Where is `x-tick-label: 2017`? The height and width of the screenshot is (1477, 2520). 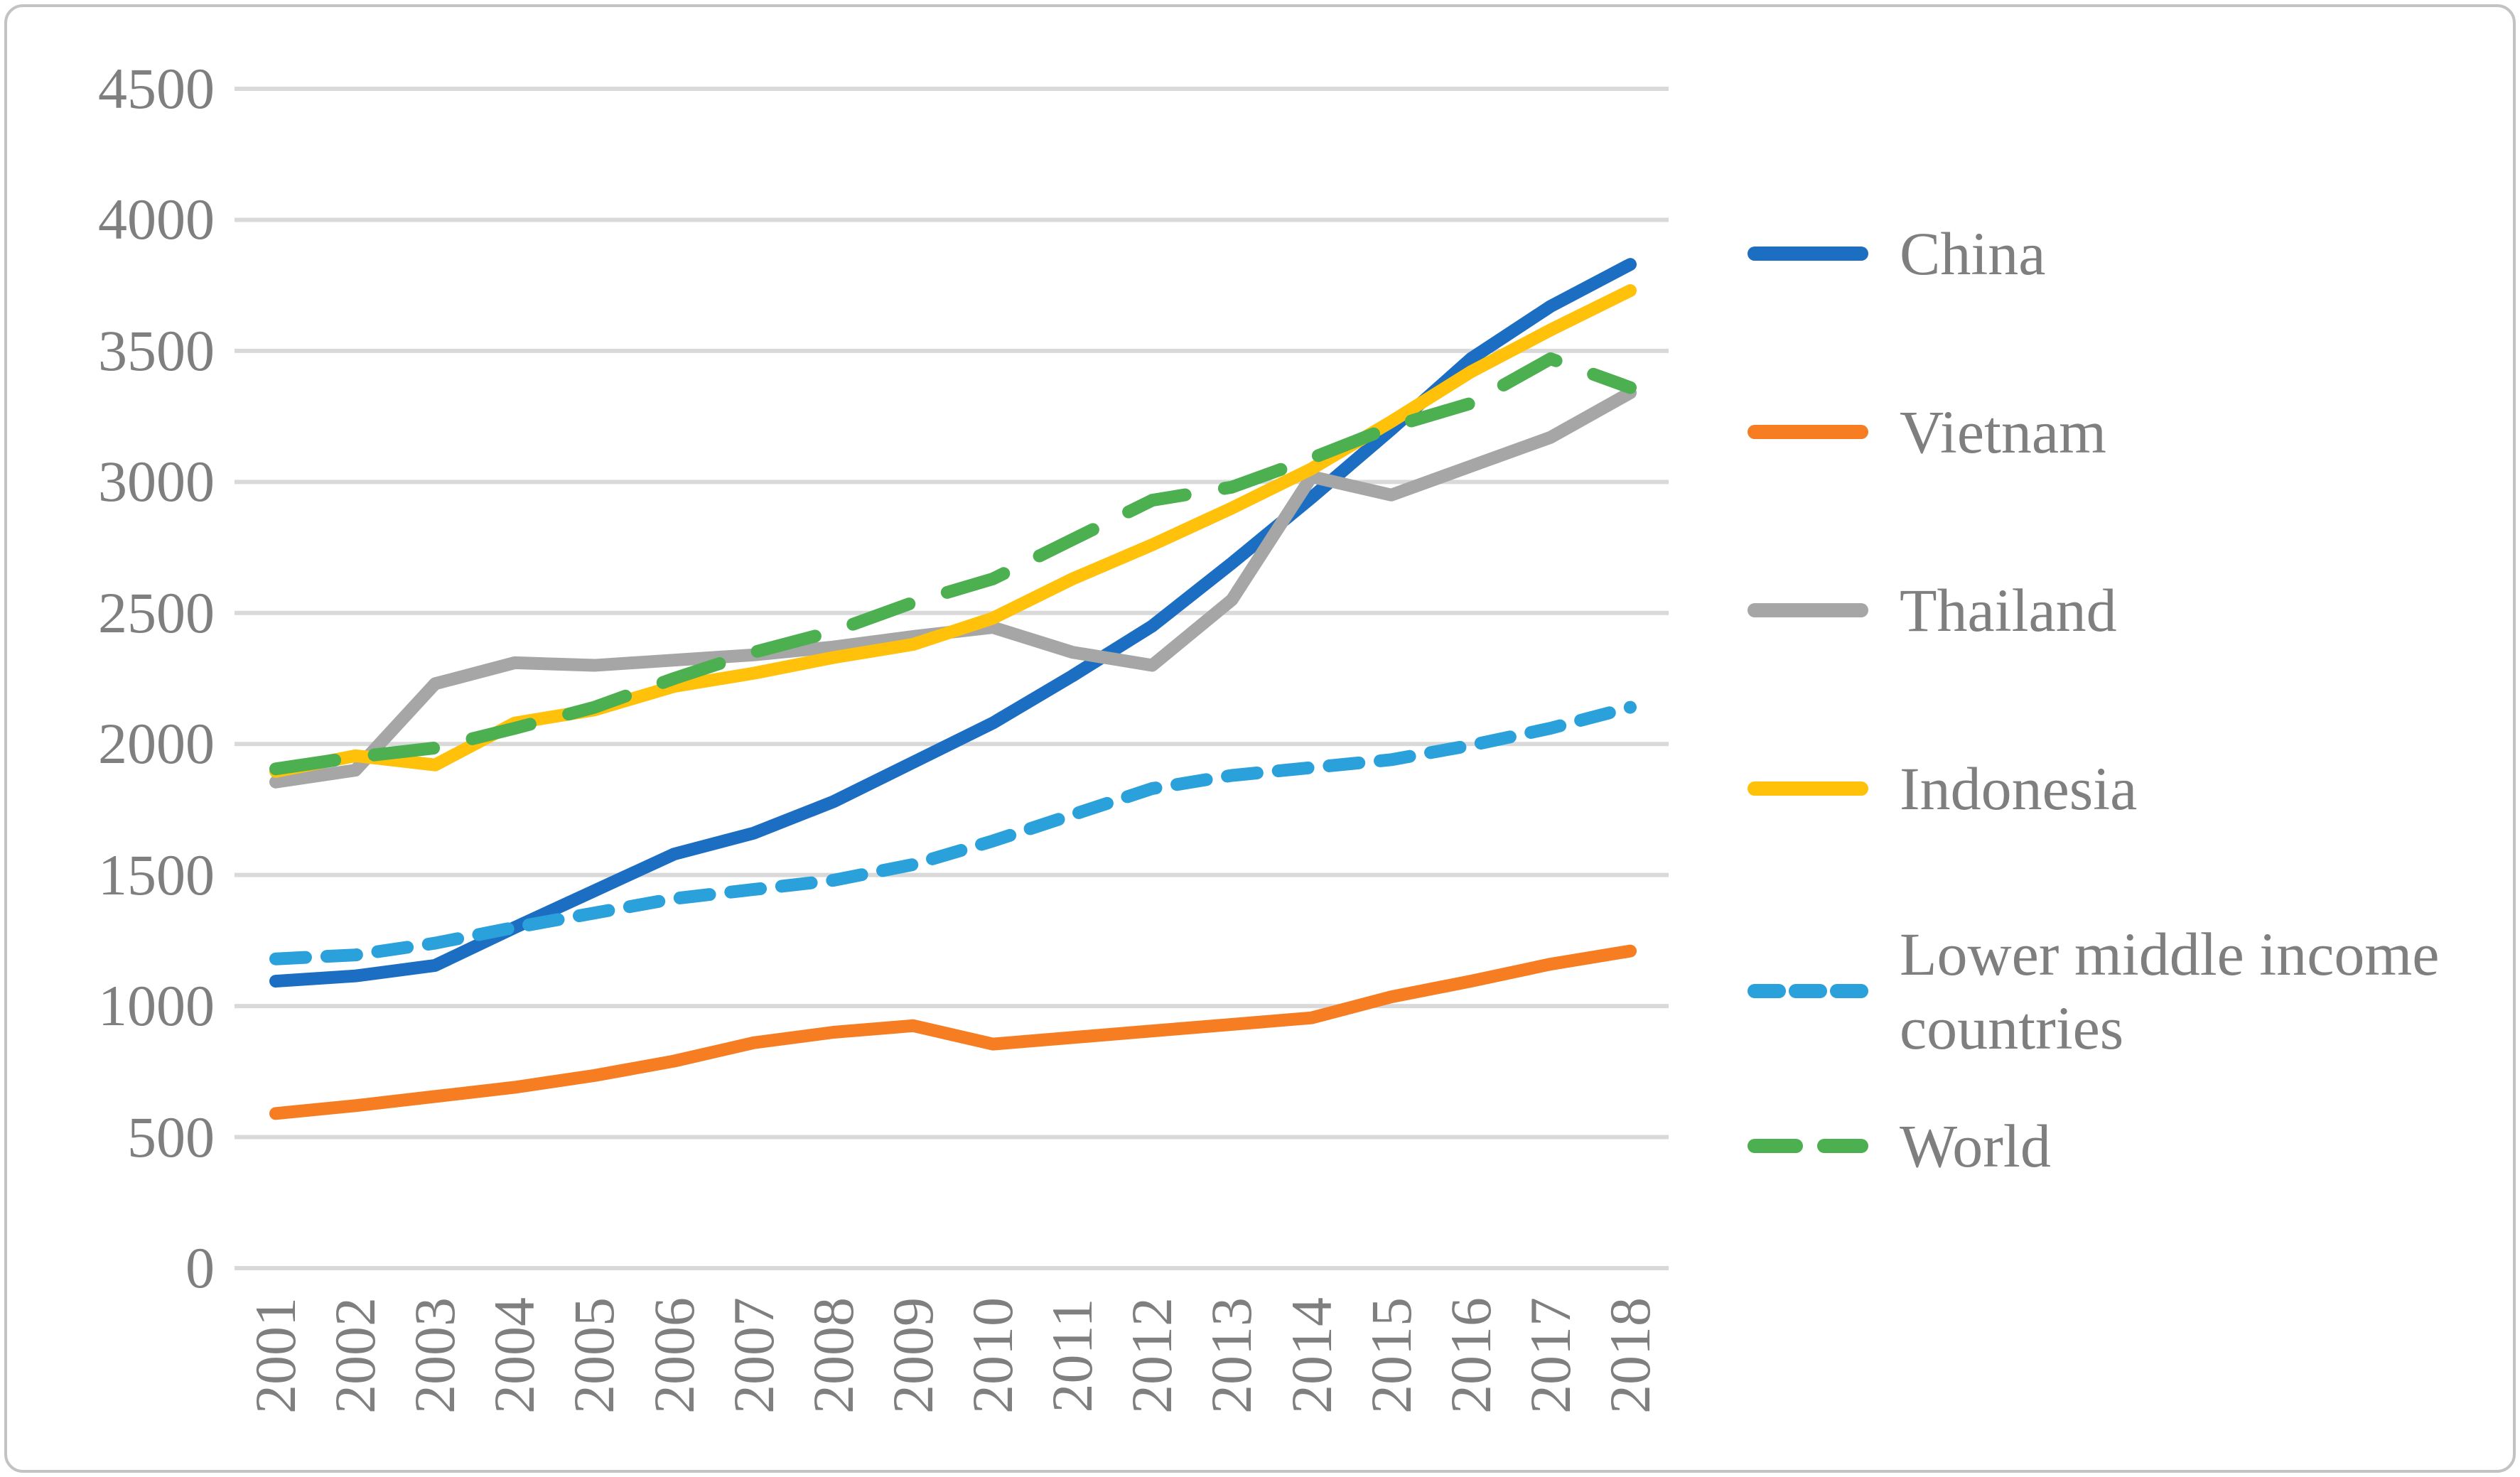
x-tick-label: 2017 is located at coordinates (1550, 1355).